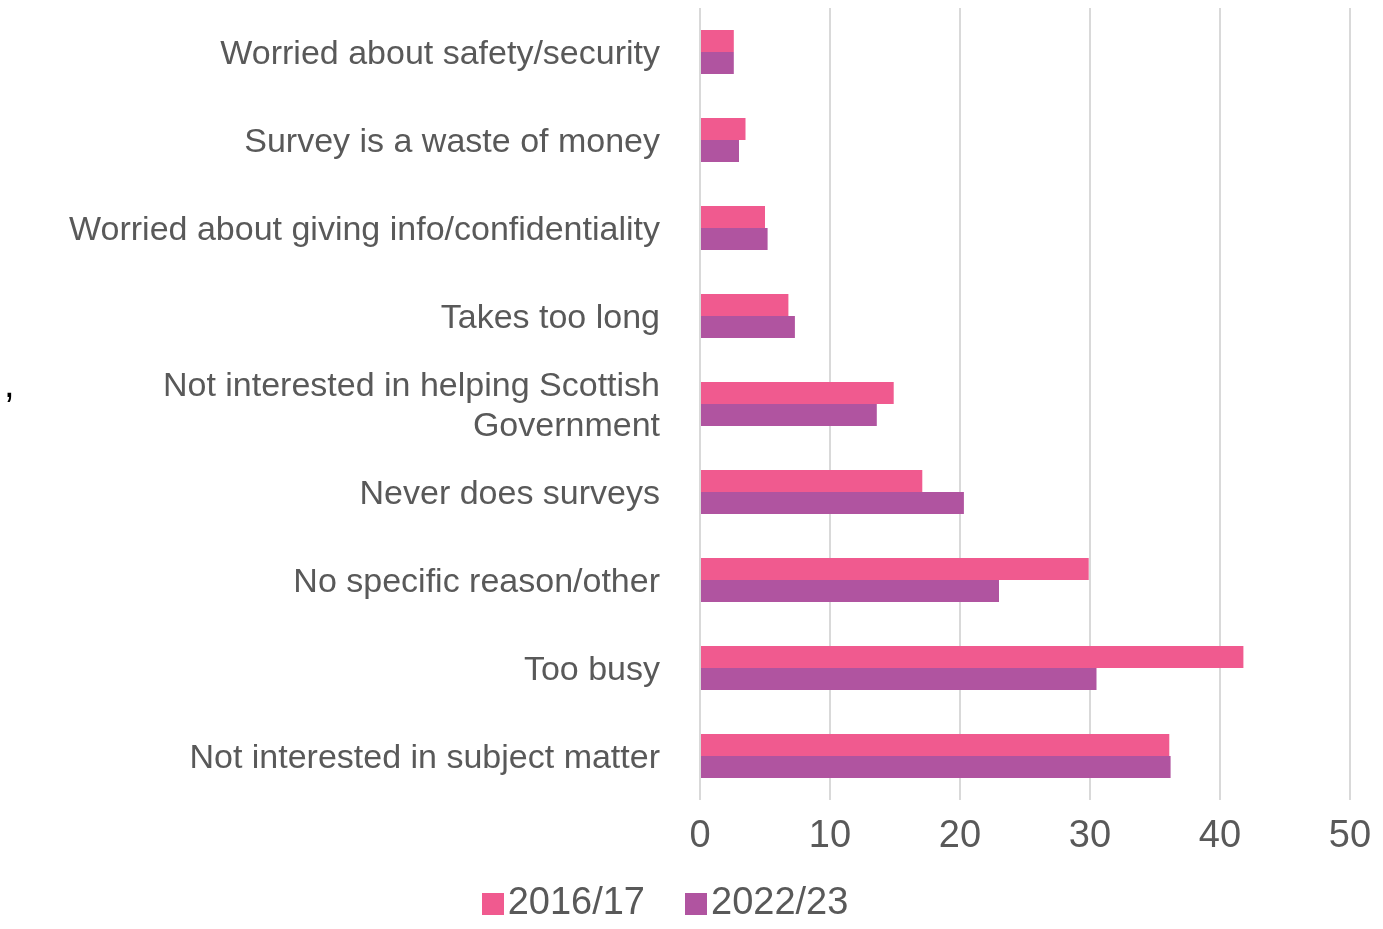 The image size is (1383, 929). What do you see at coordinates (700, 833) in the screenshot?
I see `x-tick-label: 0` at bounding box center [700, 833].